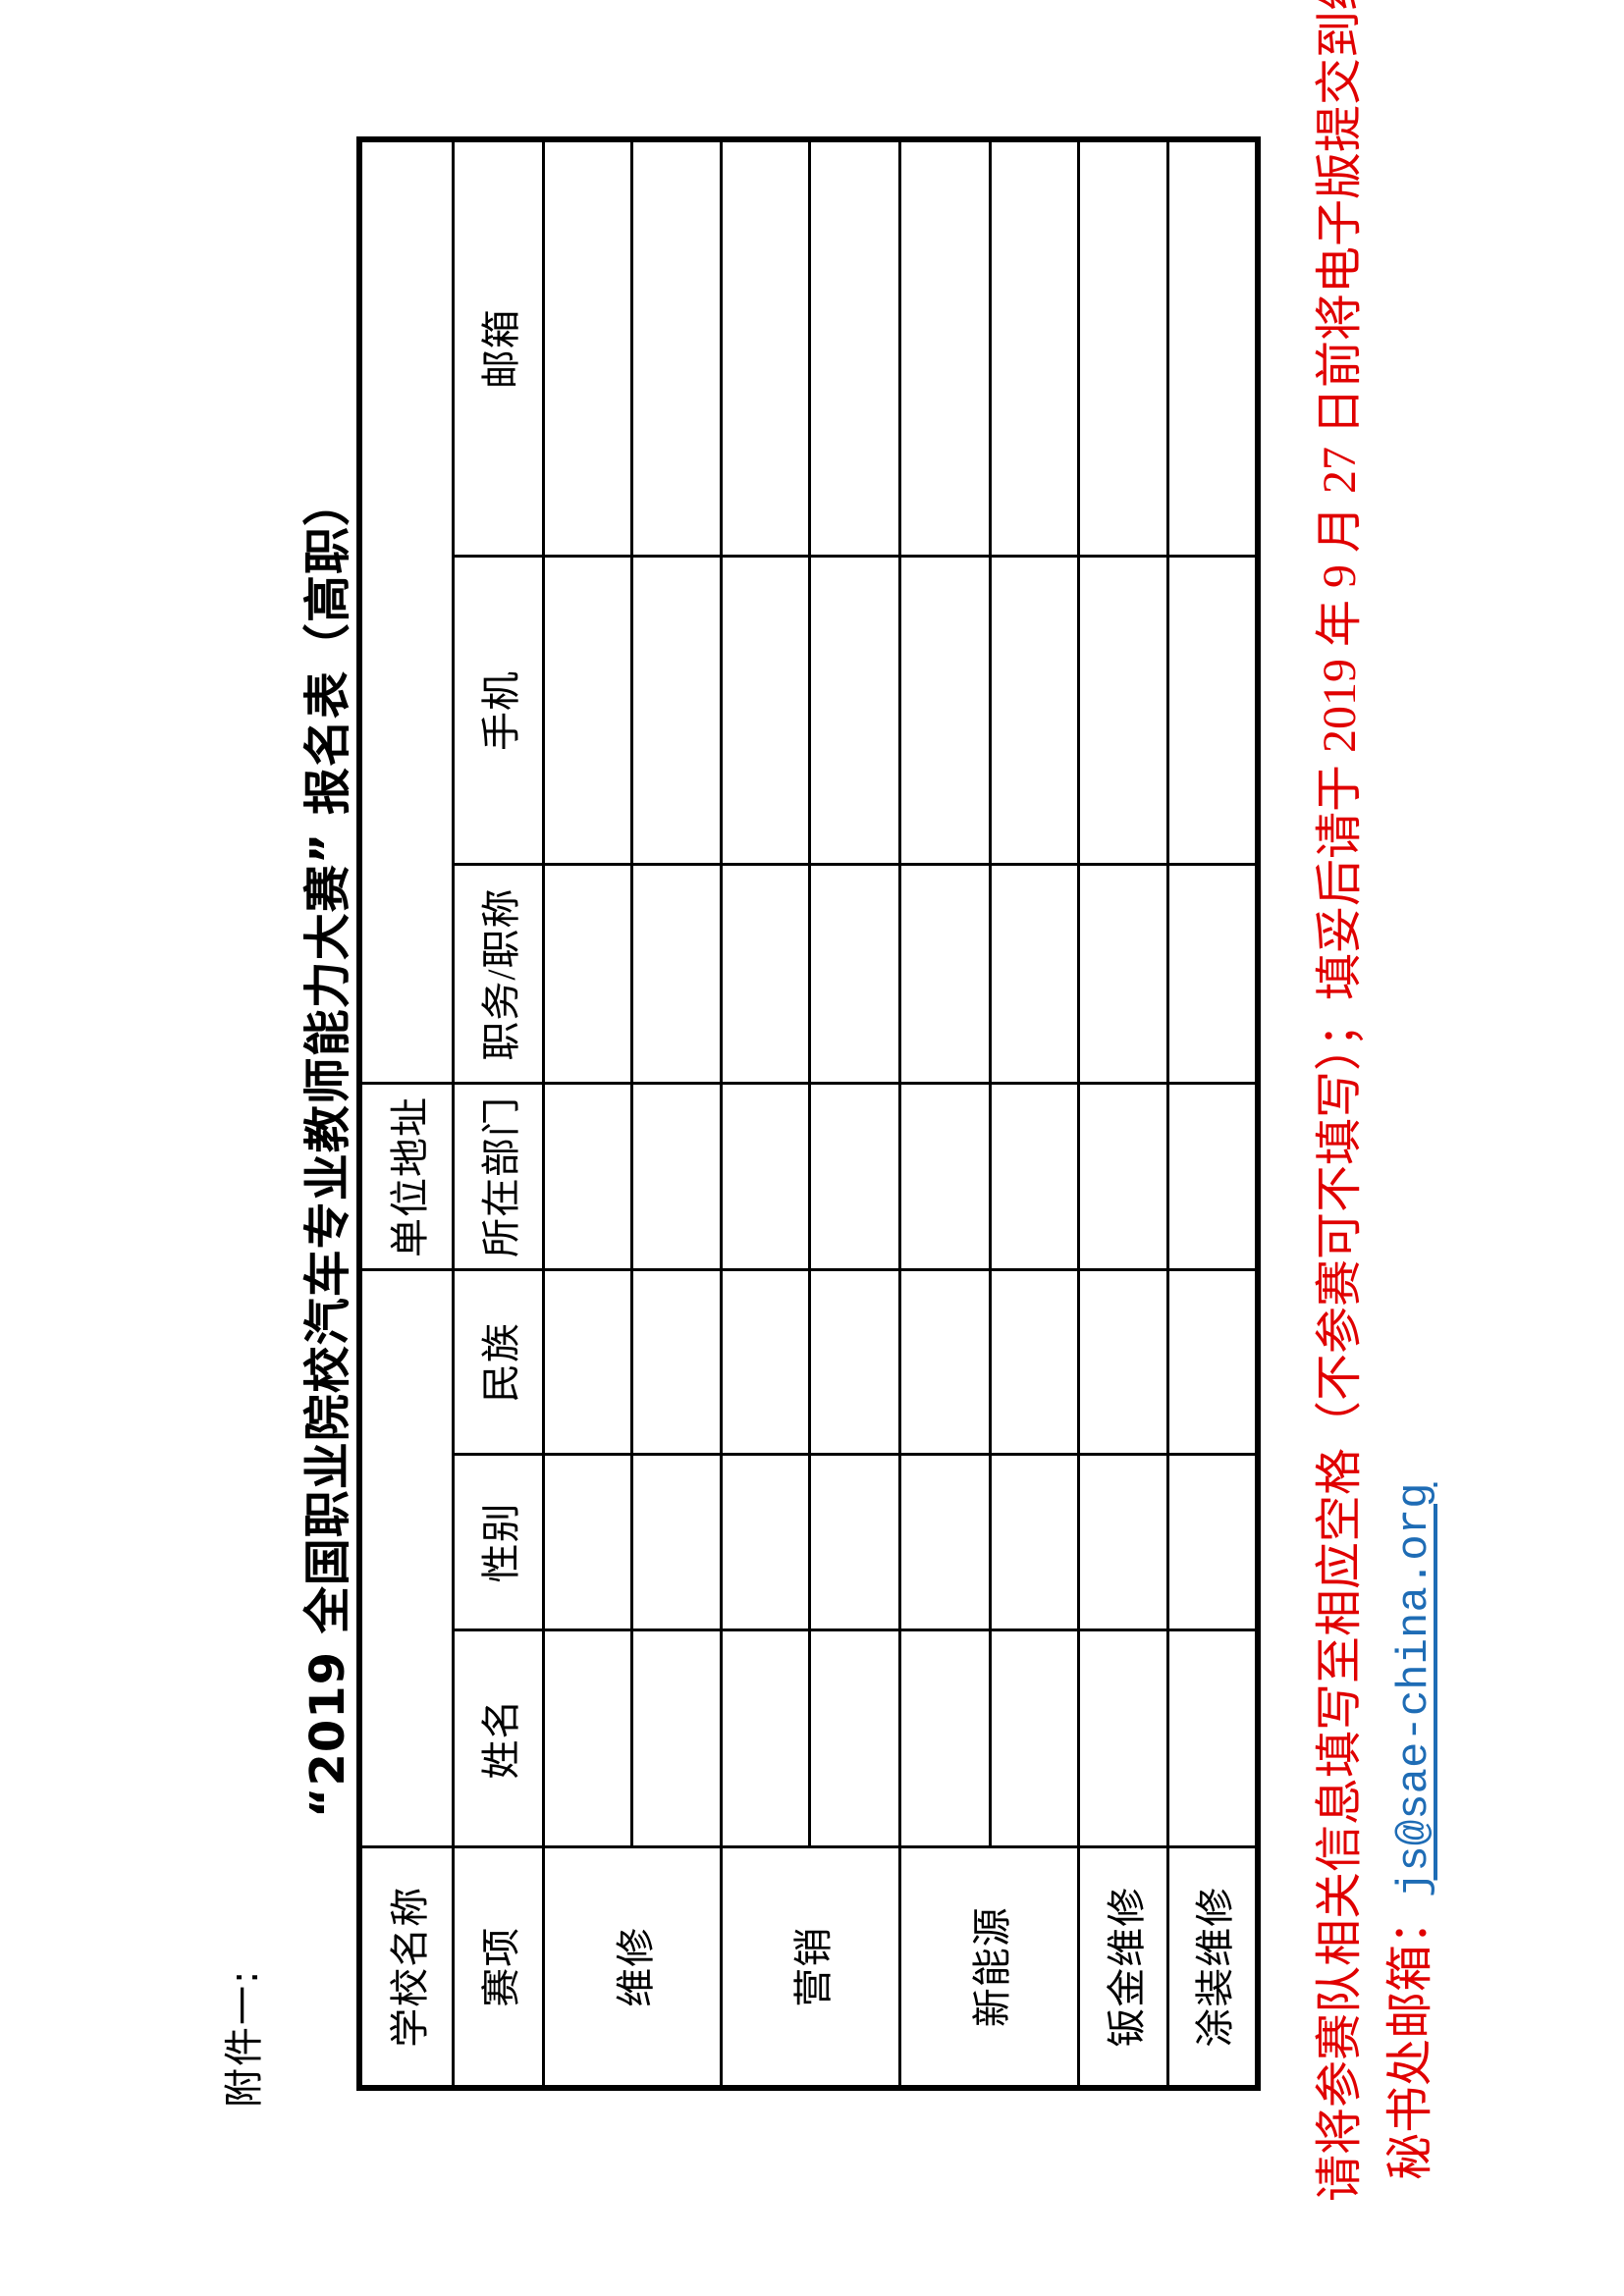  I want to click on header-department: 所在部门, so click(498, 1177).